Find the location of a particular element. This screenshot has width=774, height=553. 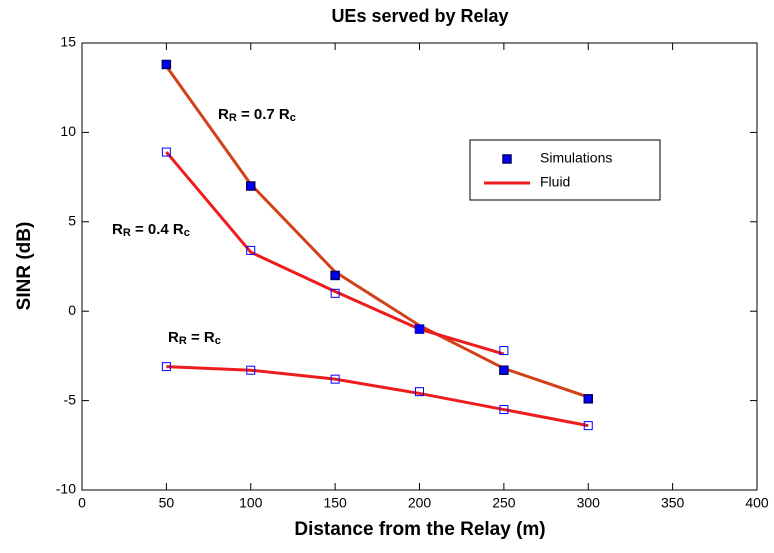

y-tick-label: 10 is located at coordinates (68, 131).